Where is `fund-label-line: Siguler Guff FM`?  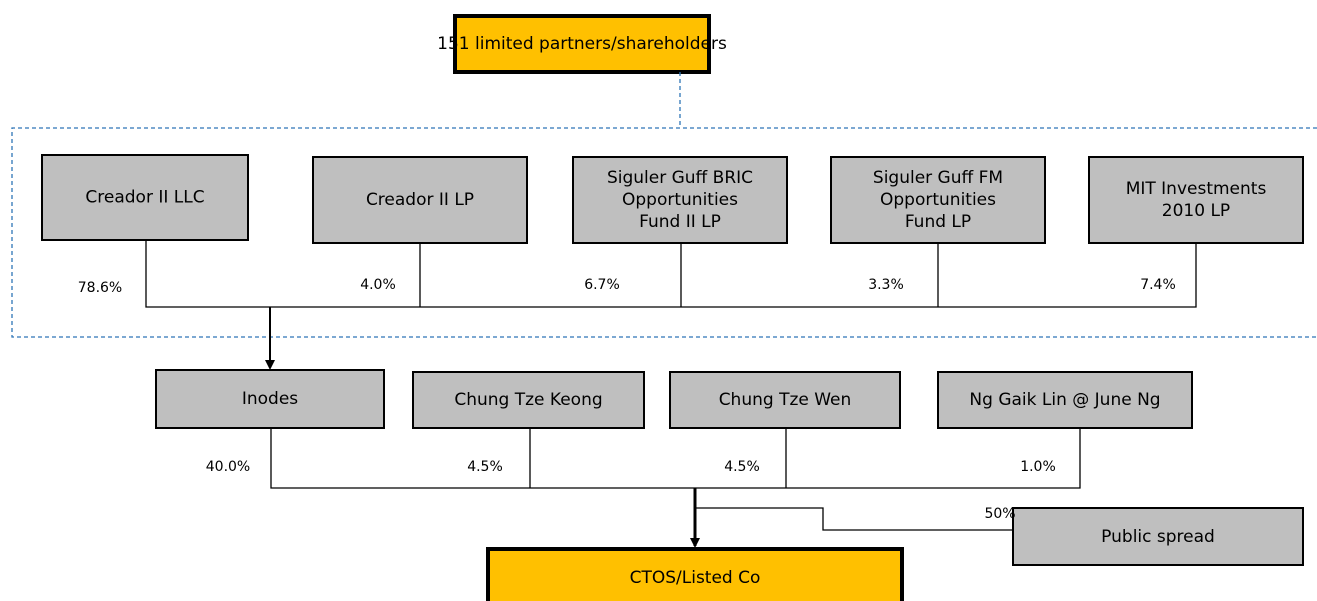 fund-label-line: Siguler Guff FM is located at coordinates (938, 178).